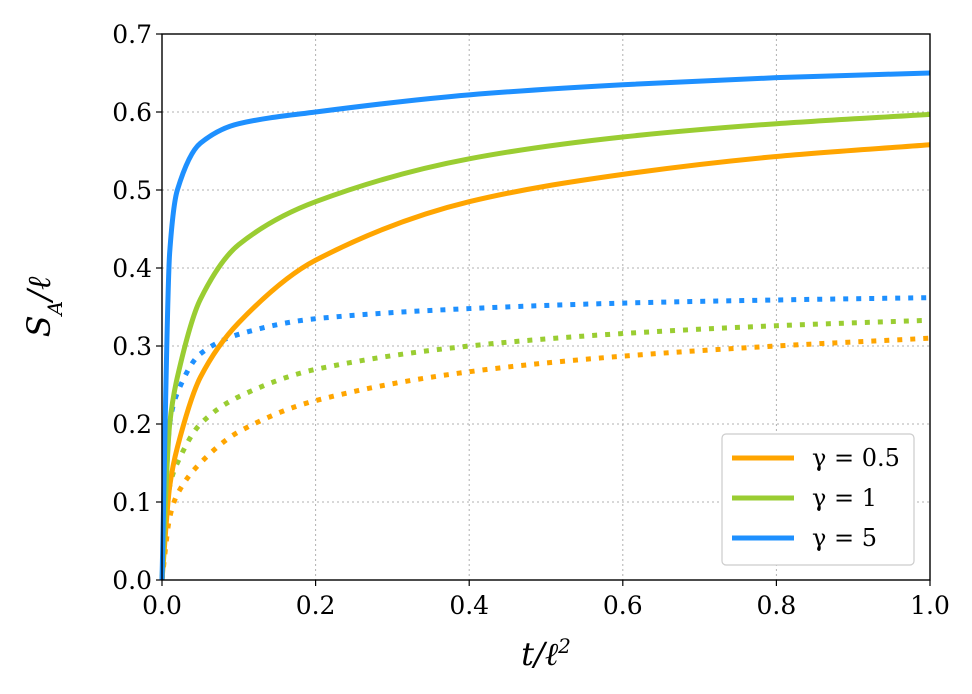 Image resolution: width=972 pixels, height=694 pixels. I want to click on y-tick-label: 0.4, so click(132, 268).